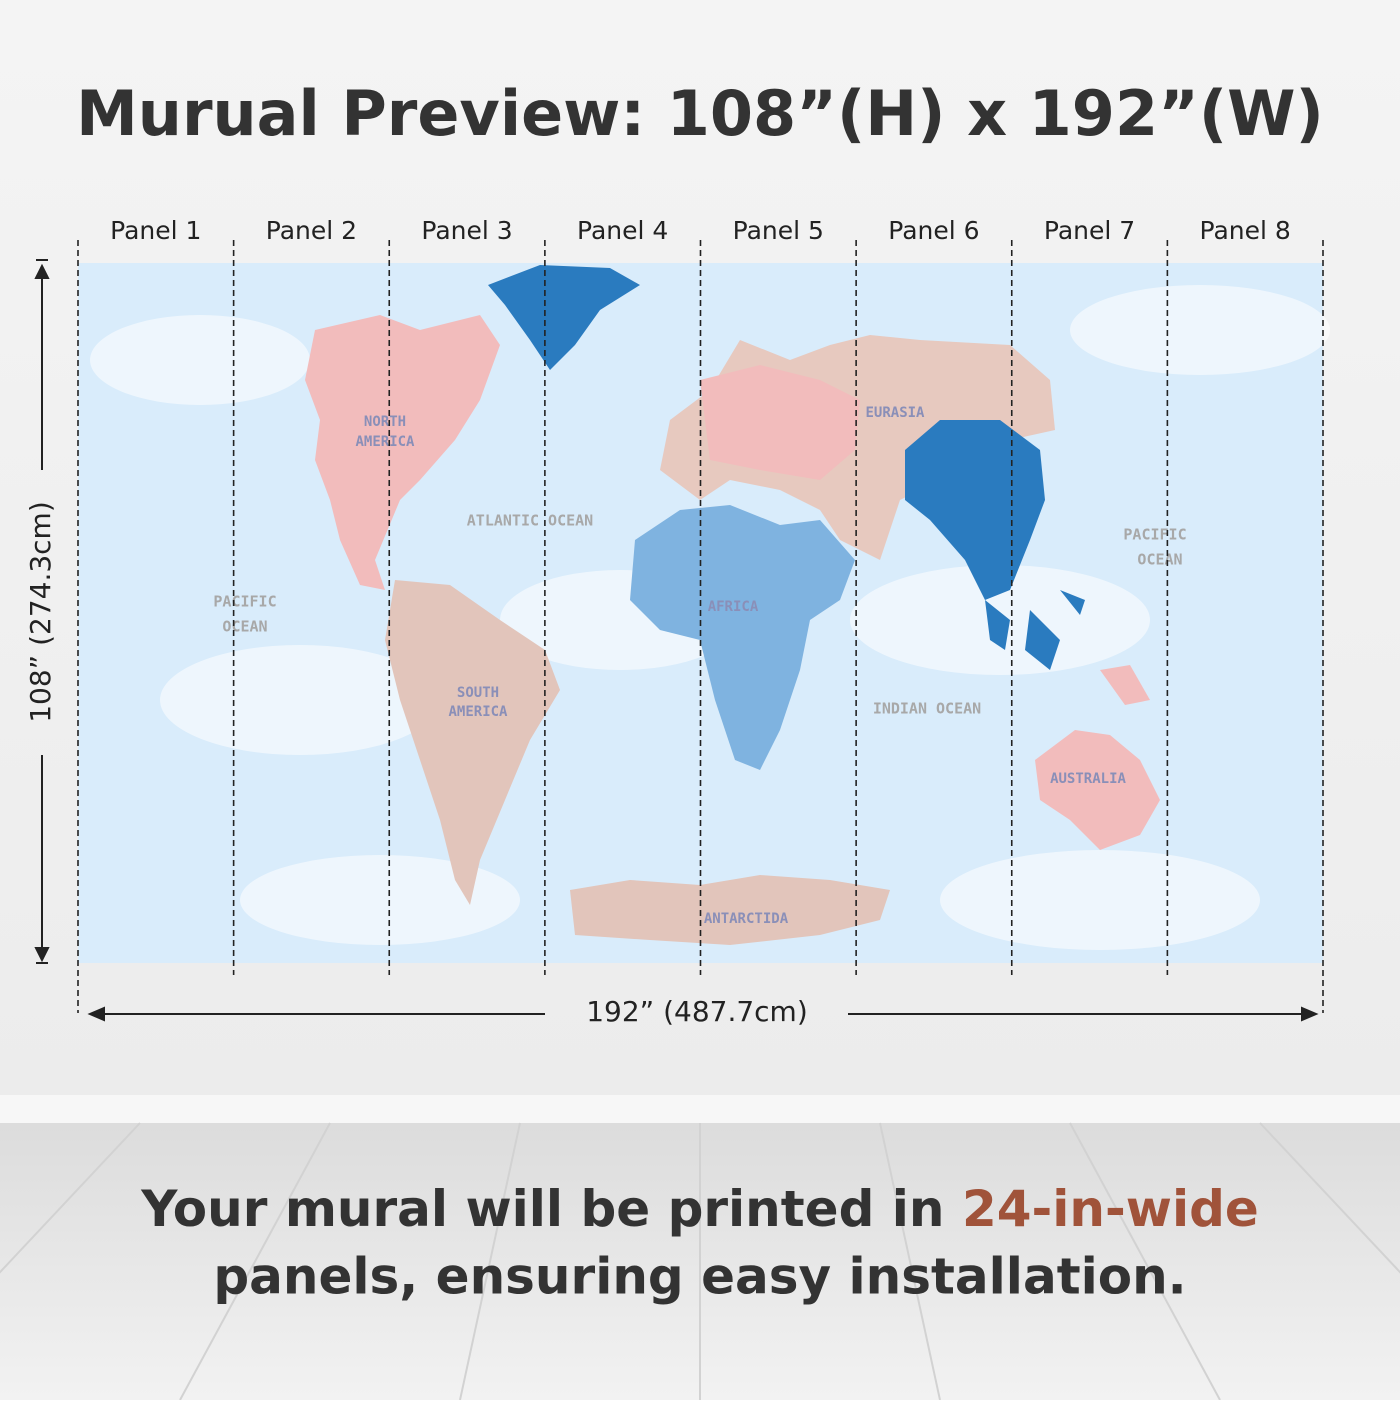 The image size is (1400, 1404). What do you see at coordinates (700, 1109) in the screenshot?
I see `baseboard` at bounding box center [700, 1109].